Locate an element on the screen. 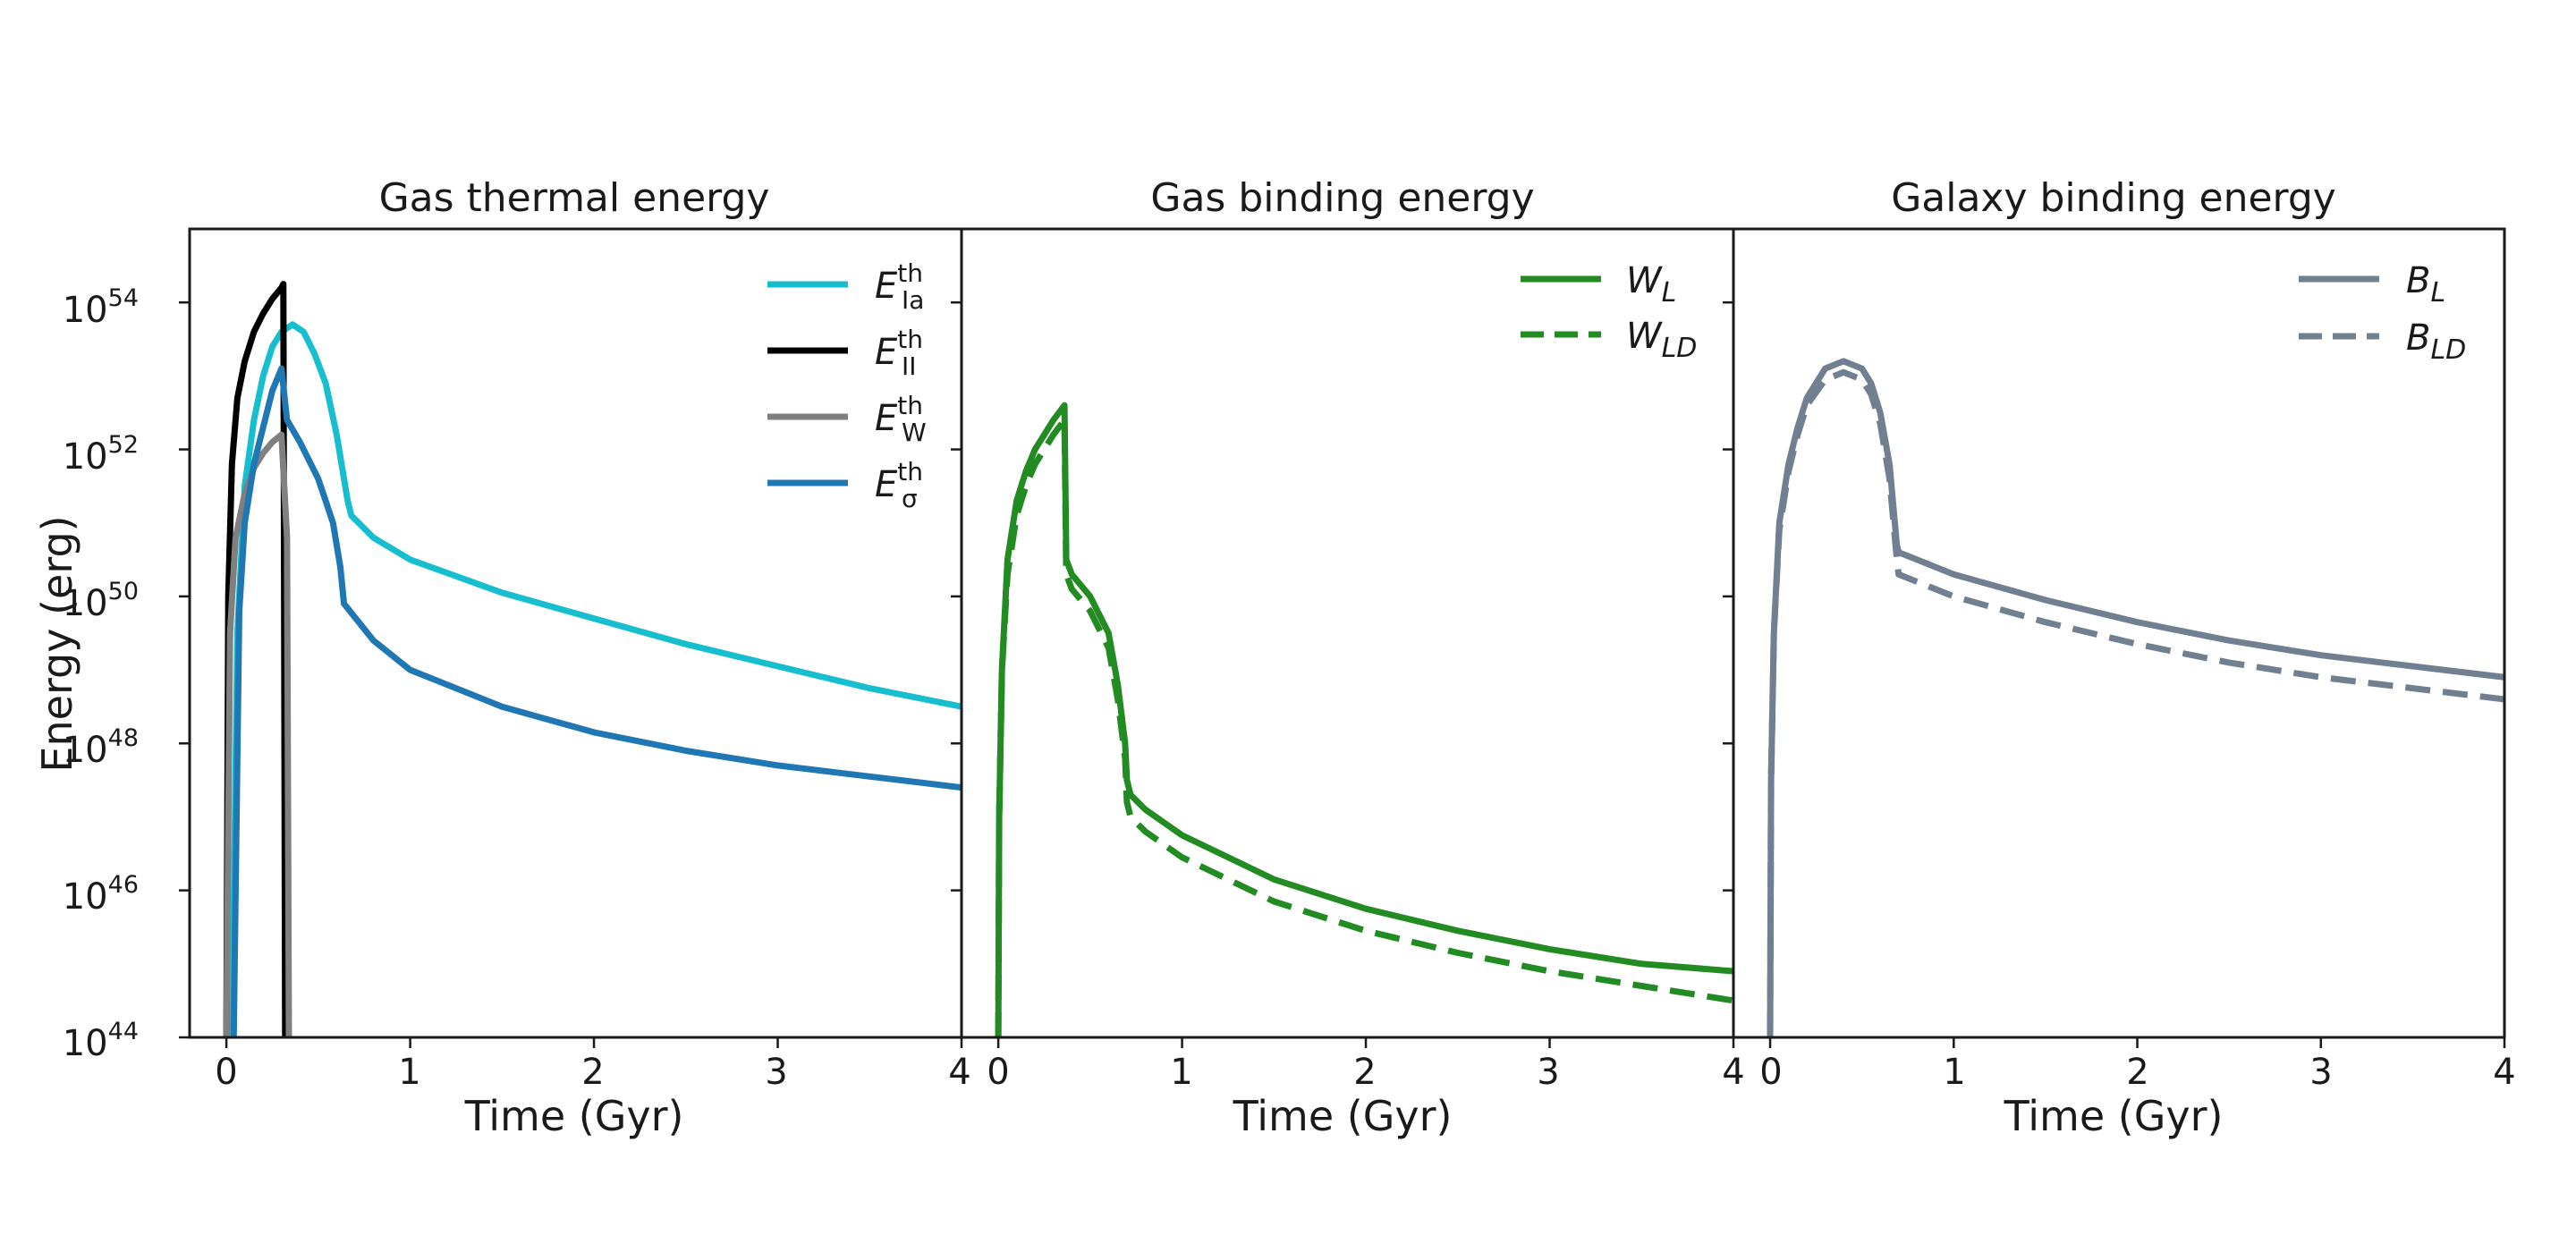 This screenshot has height=1252, width=2576. panel-2-legend: WL WLD is located at coordinates (1609, 312).